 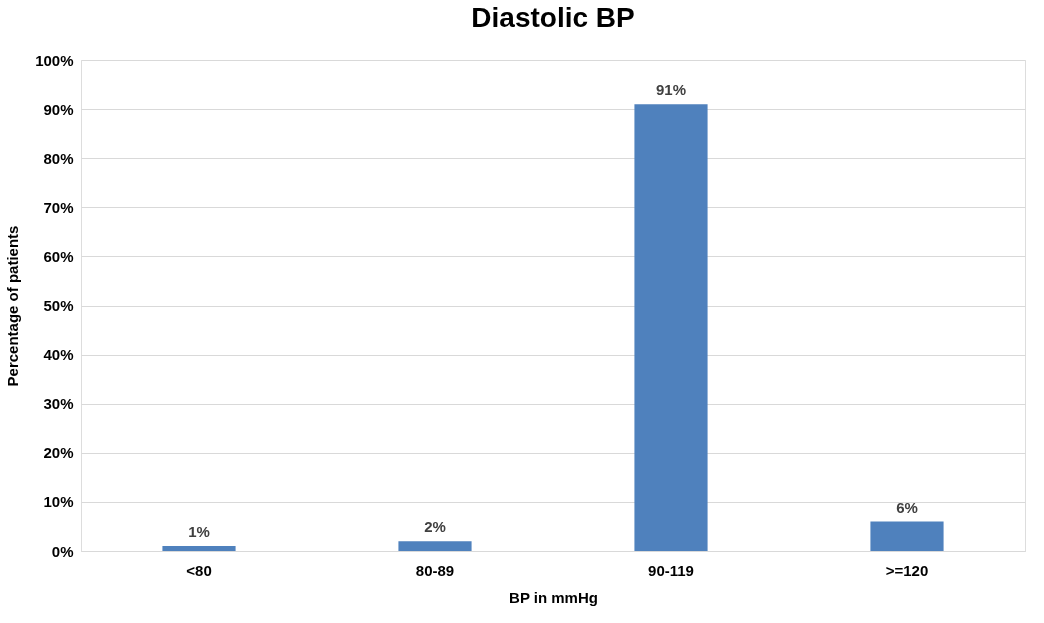 I want to click on chart-title: Diastolic BP, so click(x=553, y=17).